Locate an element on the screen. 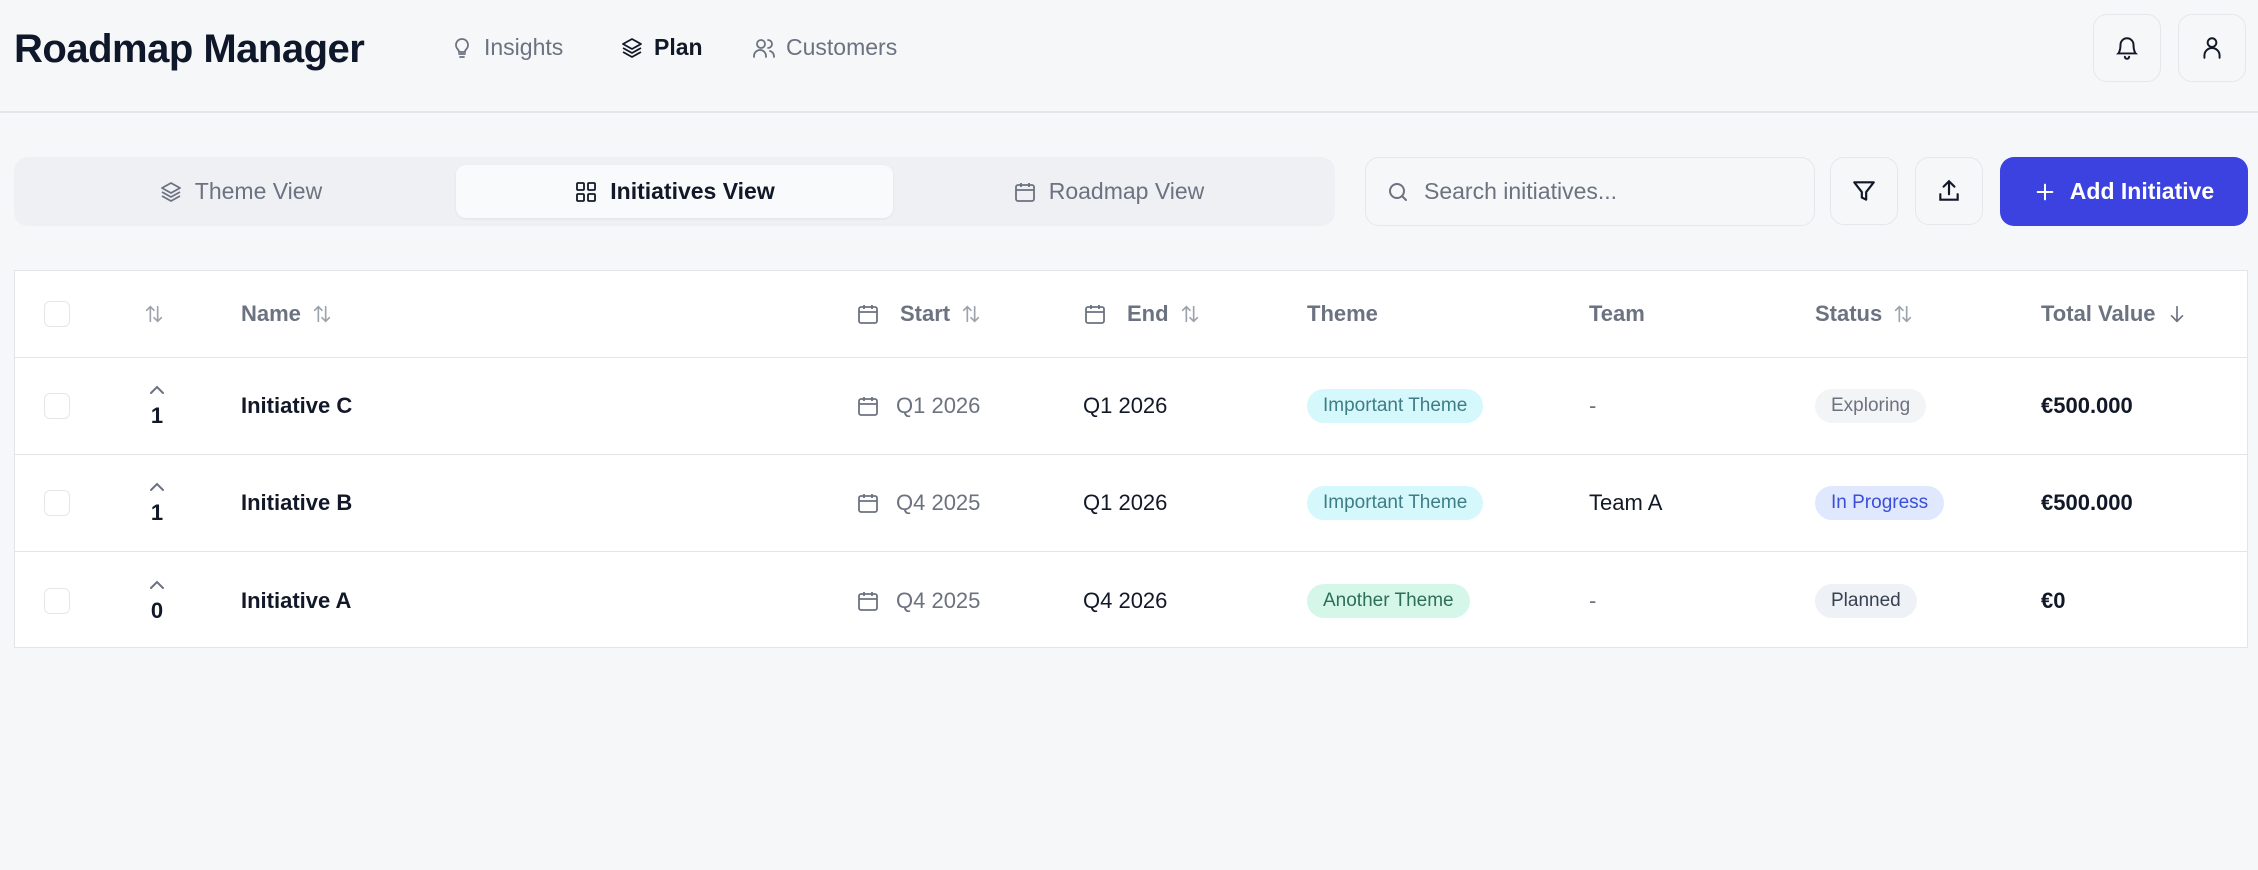 The width and height of the screenshot is (2258, 870). sort-votes-button is located at coordinates (154, 314).